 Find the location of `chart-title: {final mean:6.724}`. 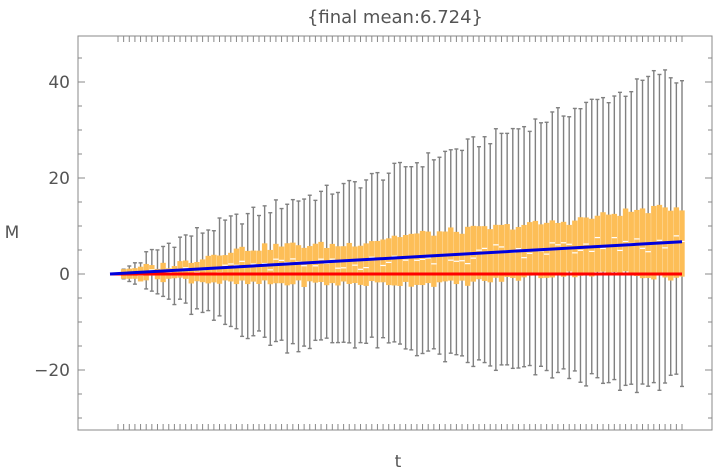

chart-title: {final mean:6.724} is located at coordinates (395, 17).